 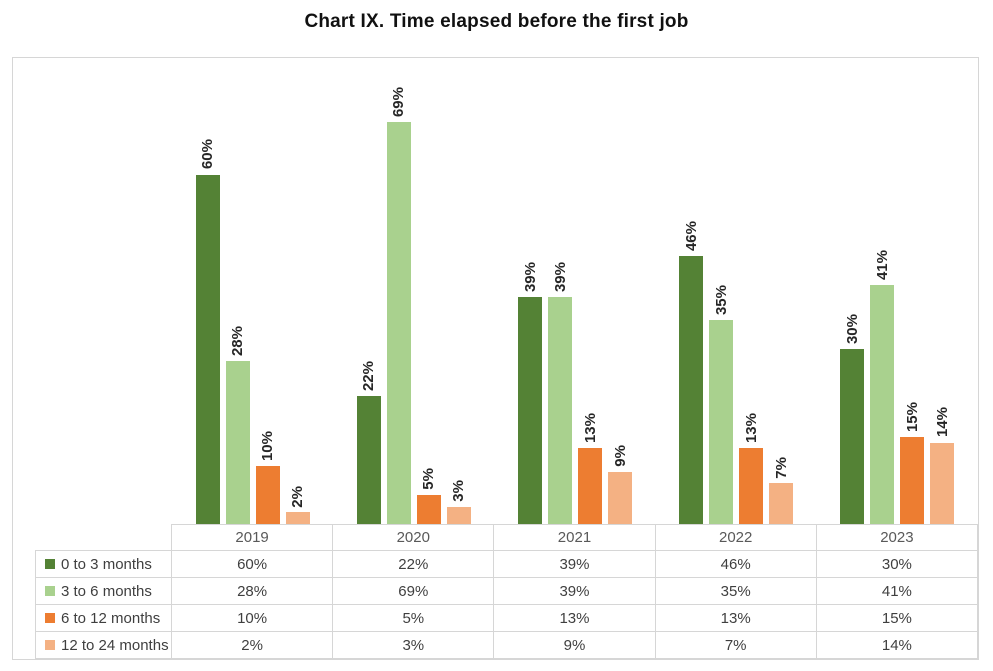 What do you see at coordinates (736, 564) in the screenshot?
I see `table-value-cell: 46%` at bounding box center [736, 564].